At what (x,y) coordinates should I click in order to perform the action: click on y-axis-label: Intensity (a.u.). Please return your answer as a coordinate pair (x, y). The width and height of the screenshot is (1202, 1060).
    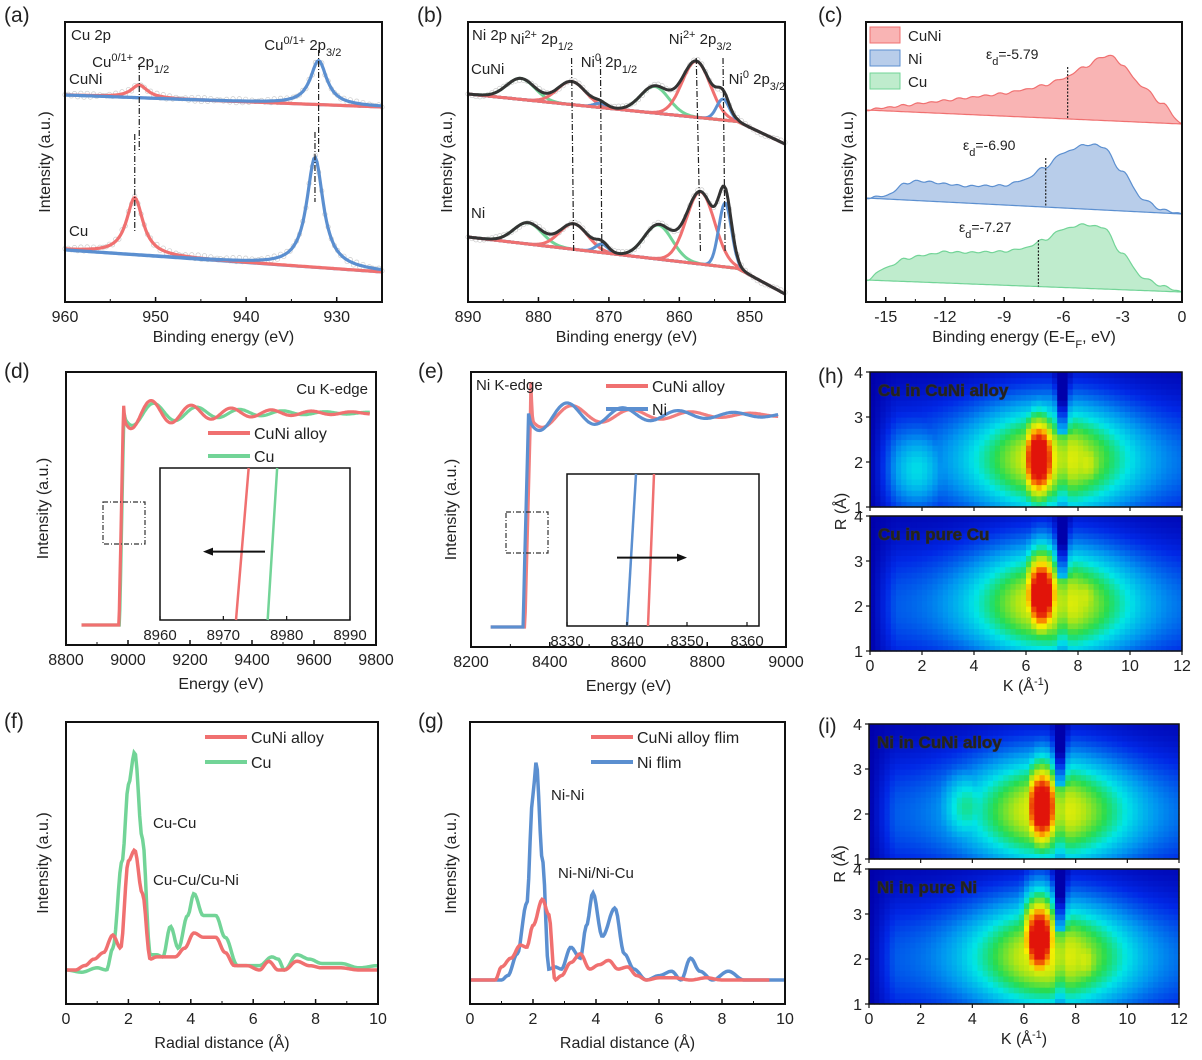
    Looking at the image, I should click on (848, 161).